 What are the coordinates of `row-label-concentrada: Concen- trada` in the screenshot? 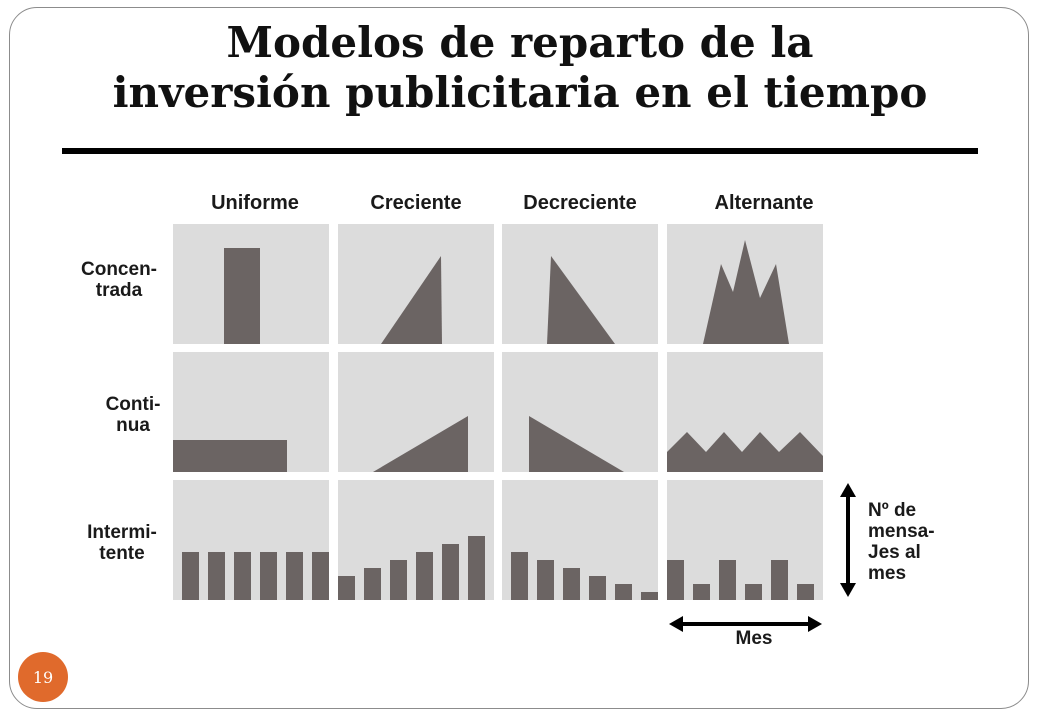 It's located at (119, 280).